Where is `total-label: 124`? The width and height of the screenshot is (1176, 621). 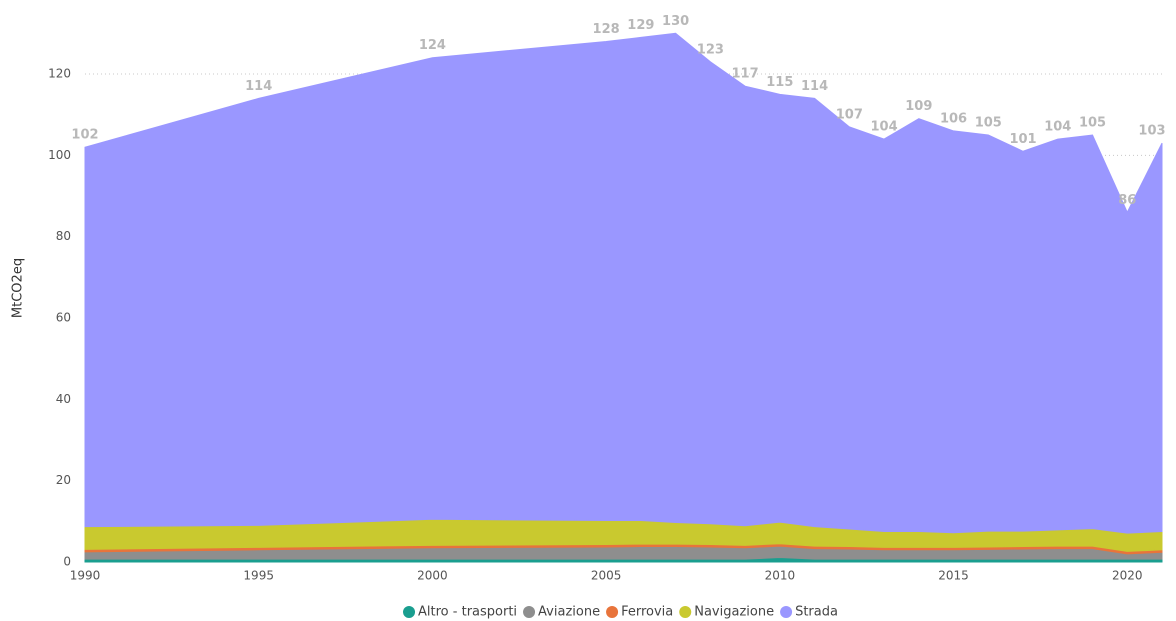
total-label: 124 is located at coordinates (432, 45).